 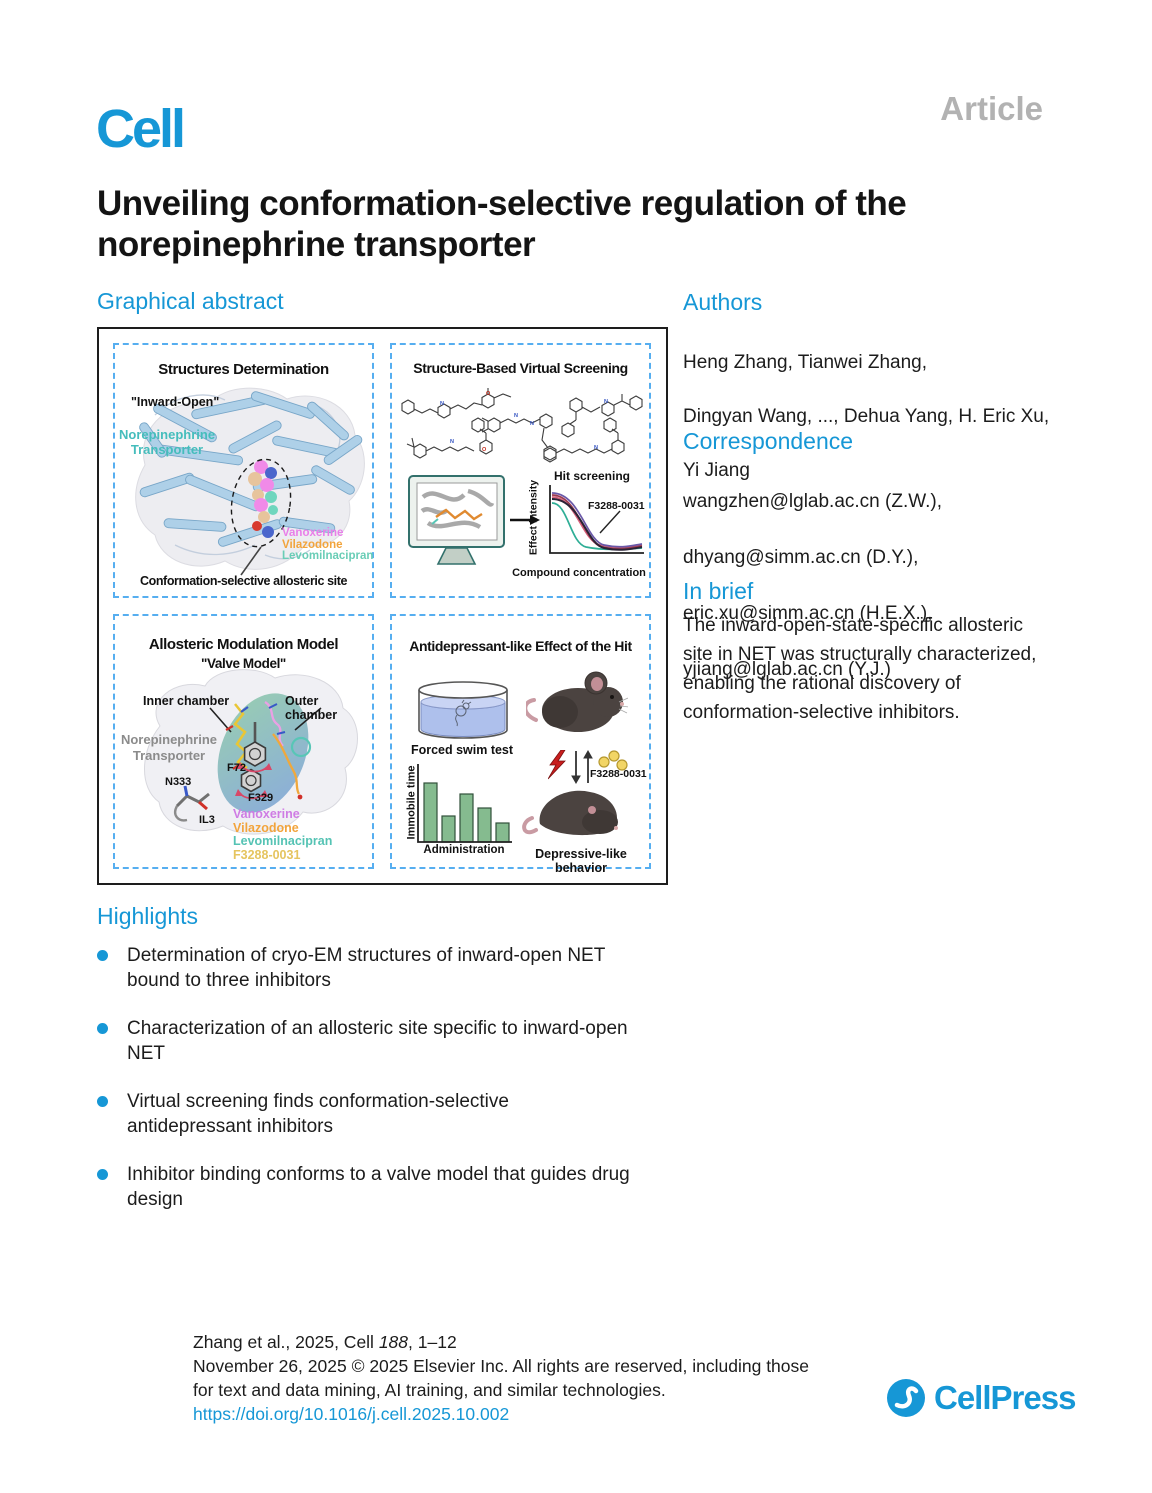 What do you see at coordinates (287, 766) in the screenshot?
I see `f3288-sticks` at bounding box center [287, 766].